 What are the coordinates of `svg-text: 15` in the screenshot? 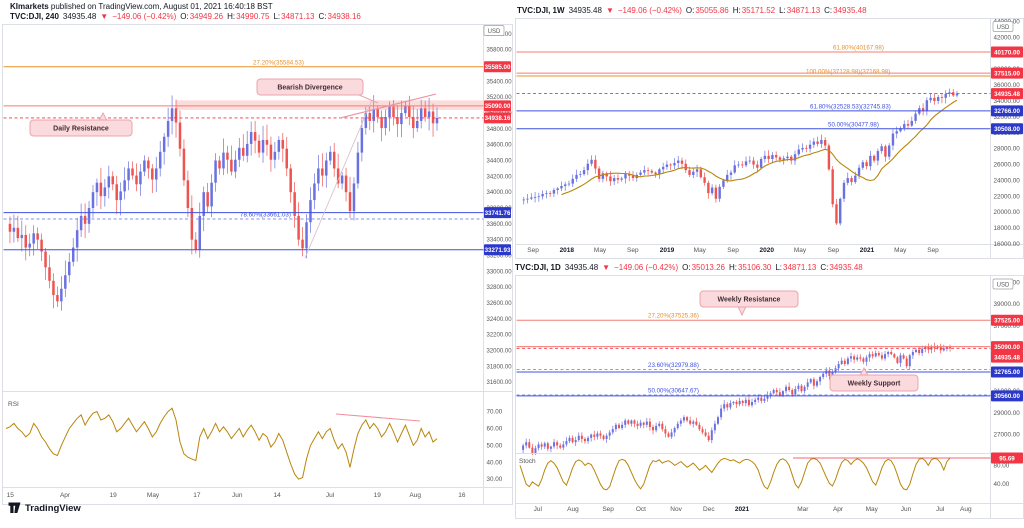 It's located at (11, 495).